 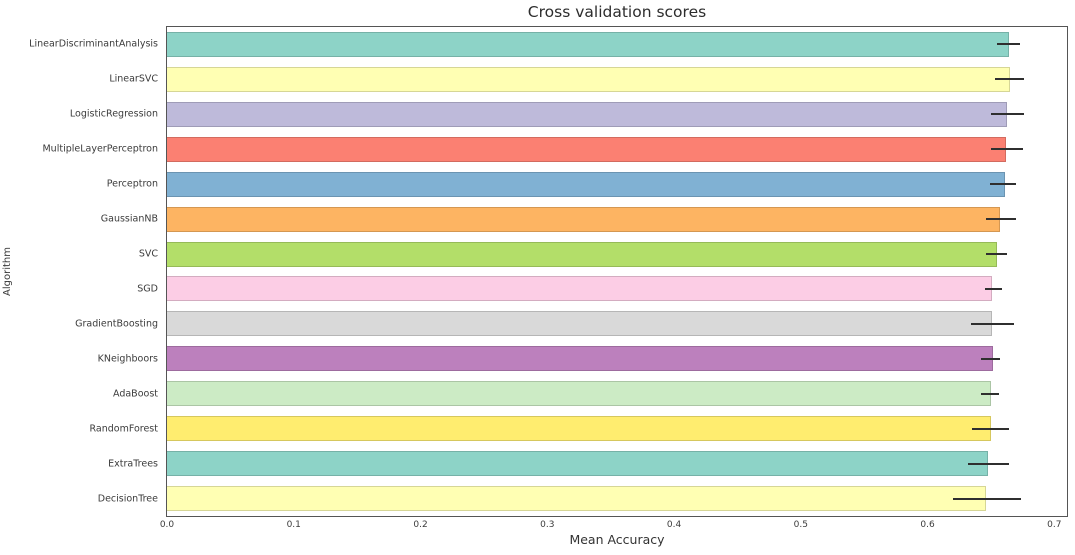 I want to click on bar-LinearDiscriminantAnalysis, so click(x=588, y=44).